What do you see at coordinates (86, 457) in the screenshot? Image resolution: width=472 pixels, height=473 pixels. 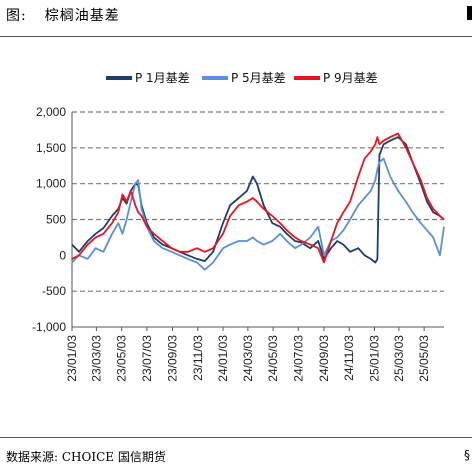 I see `source-note: 数据来源: CHOICE 国信期货` at bounding box center [86, 457].